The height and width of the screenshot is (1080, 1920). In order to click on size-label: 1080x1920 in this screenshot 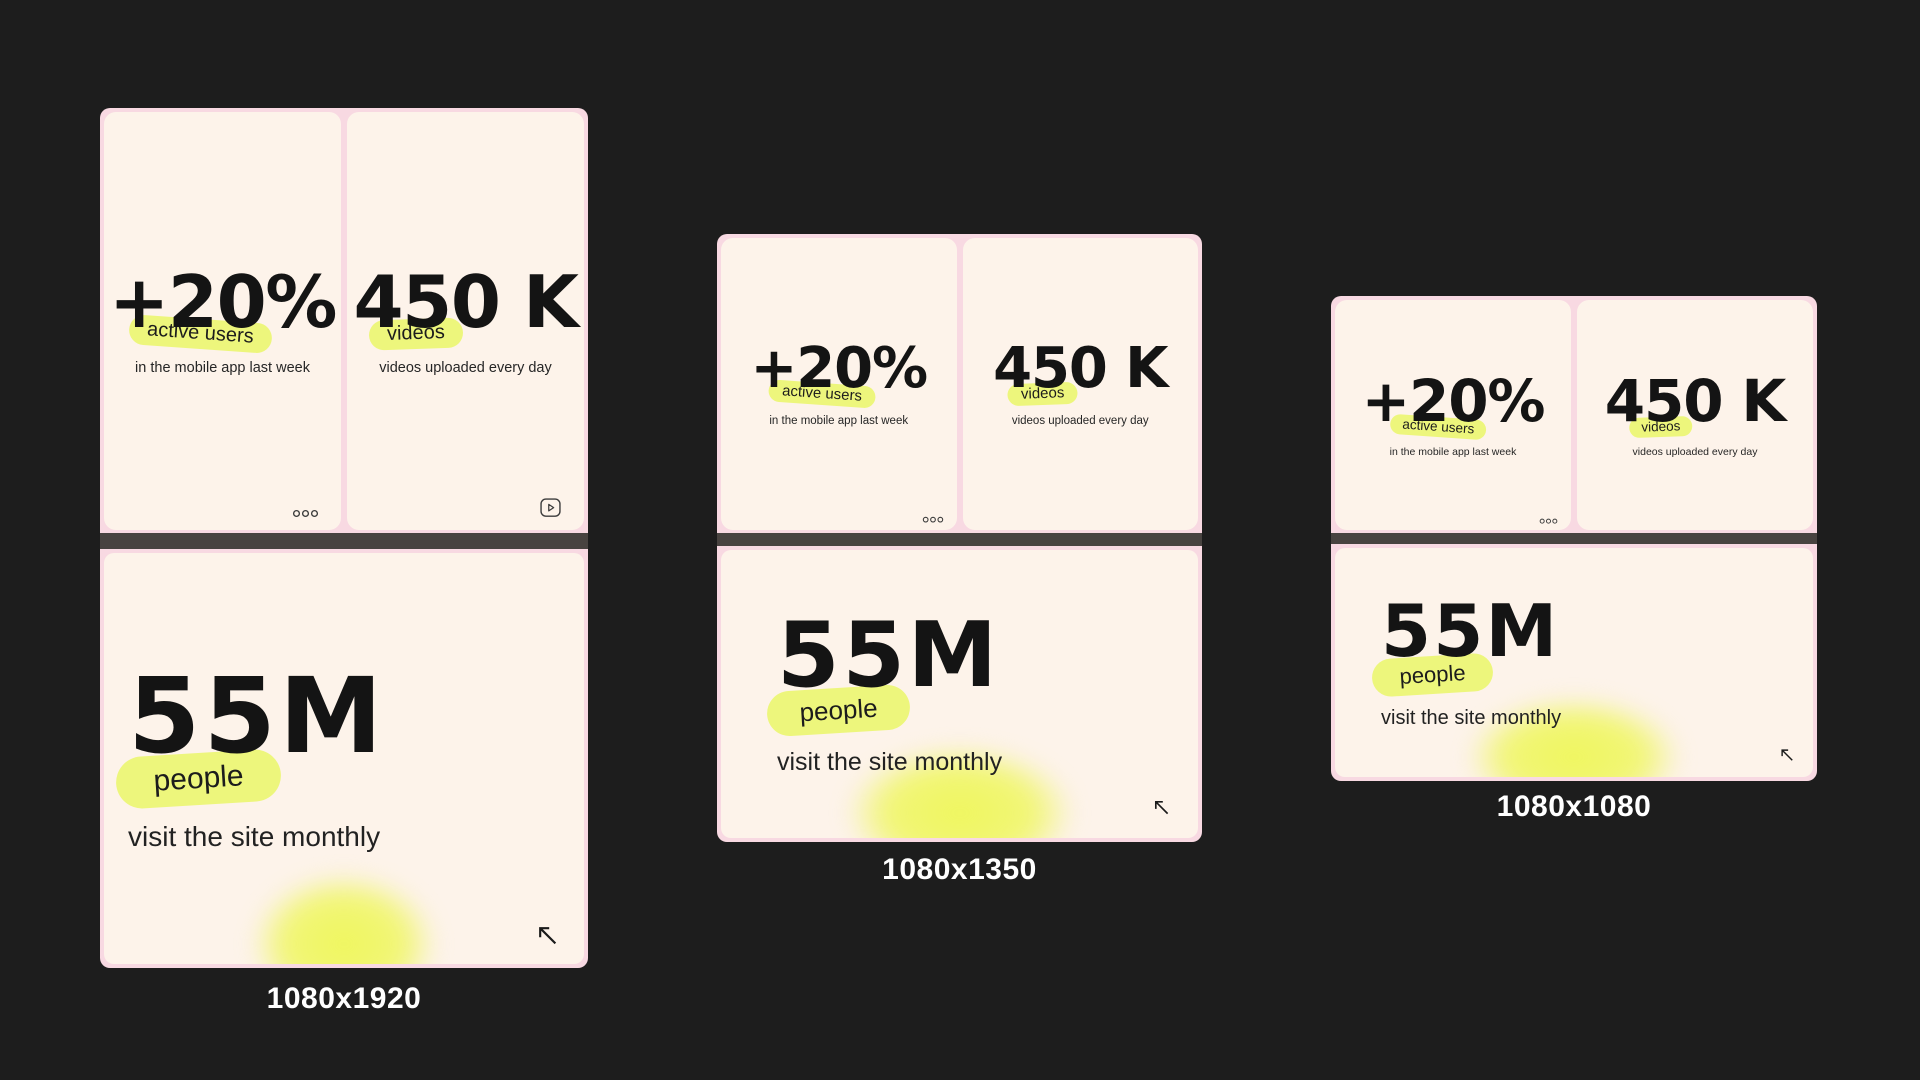, I will do `click(344, 998)`.